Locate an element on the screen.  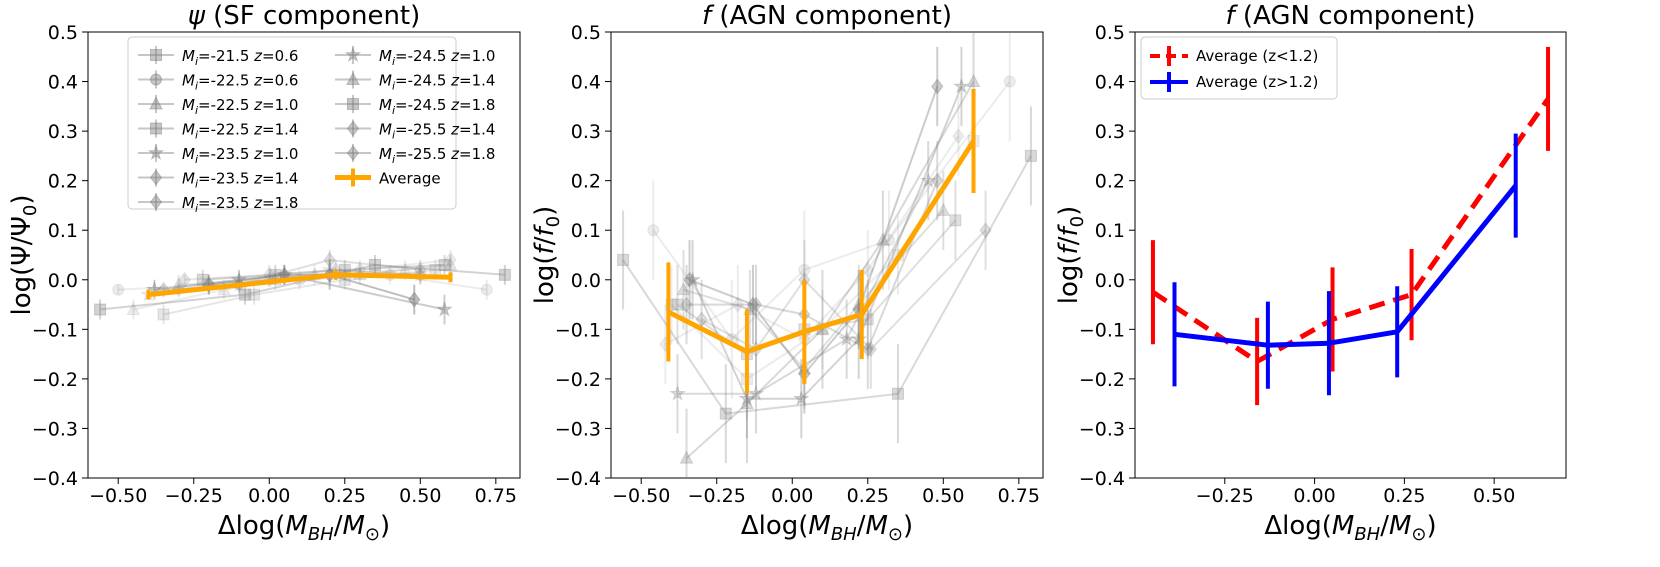
y-tick-label: −0.4 is located at coordinates (578, 479).